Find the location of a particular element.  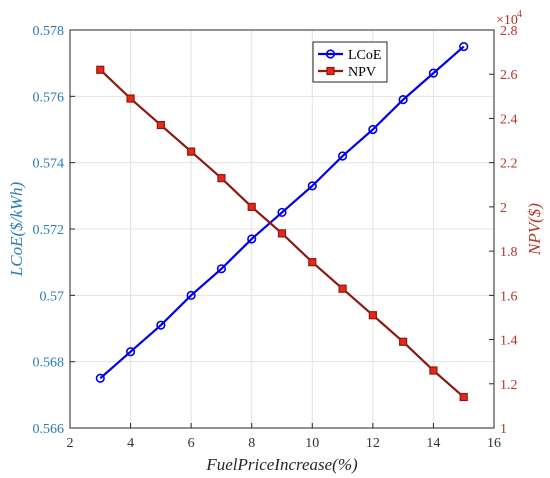

y-left-tick-label: 0.576 is located at coordinates (49, 97).